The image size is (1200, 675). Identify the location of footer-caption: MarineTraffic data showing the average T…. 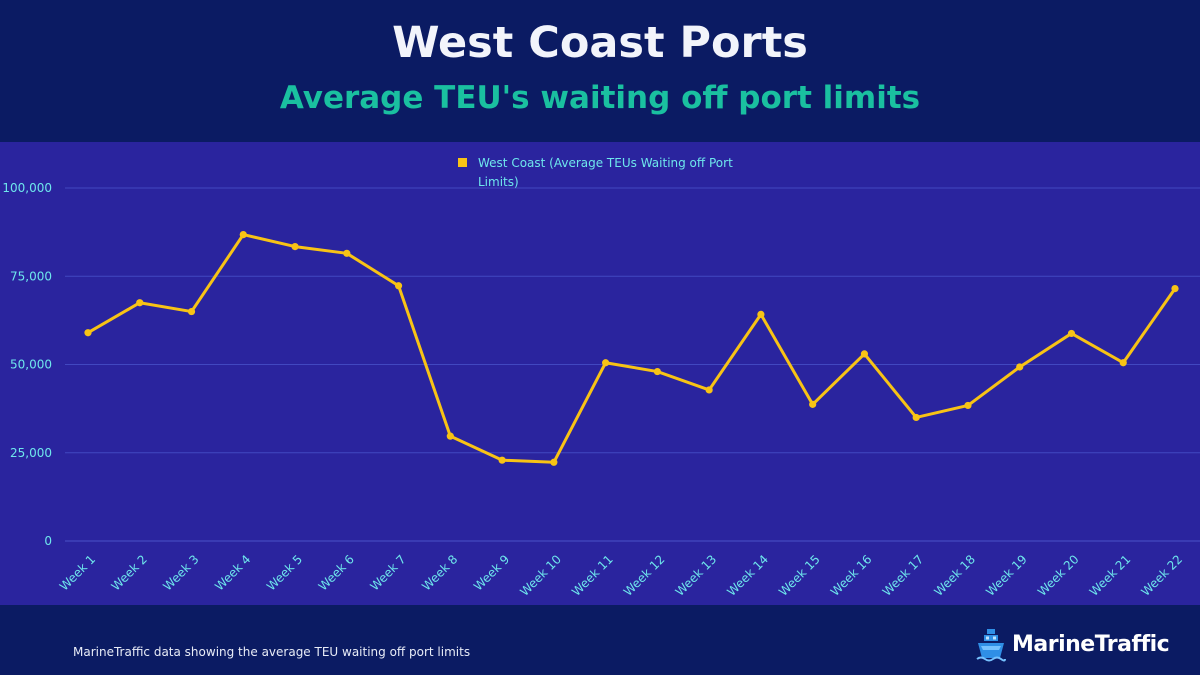
(272, 652).